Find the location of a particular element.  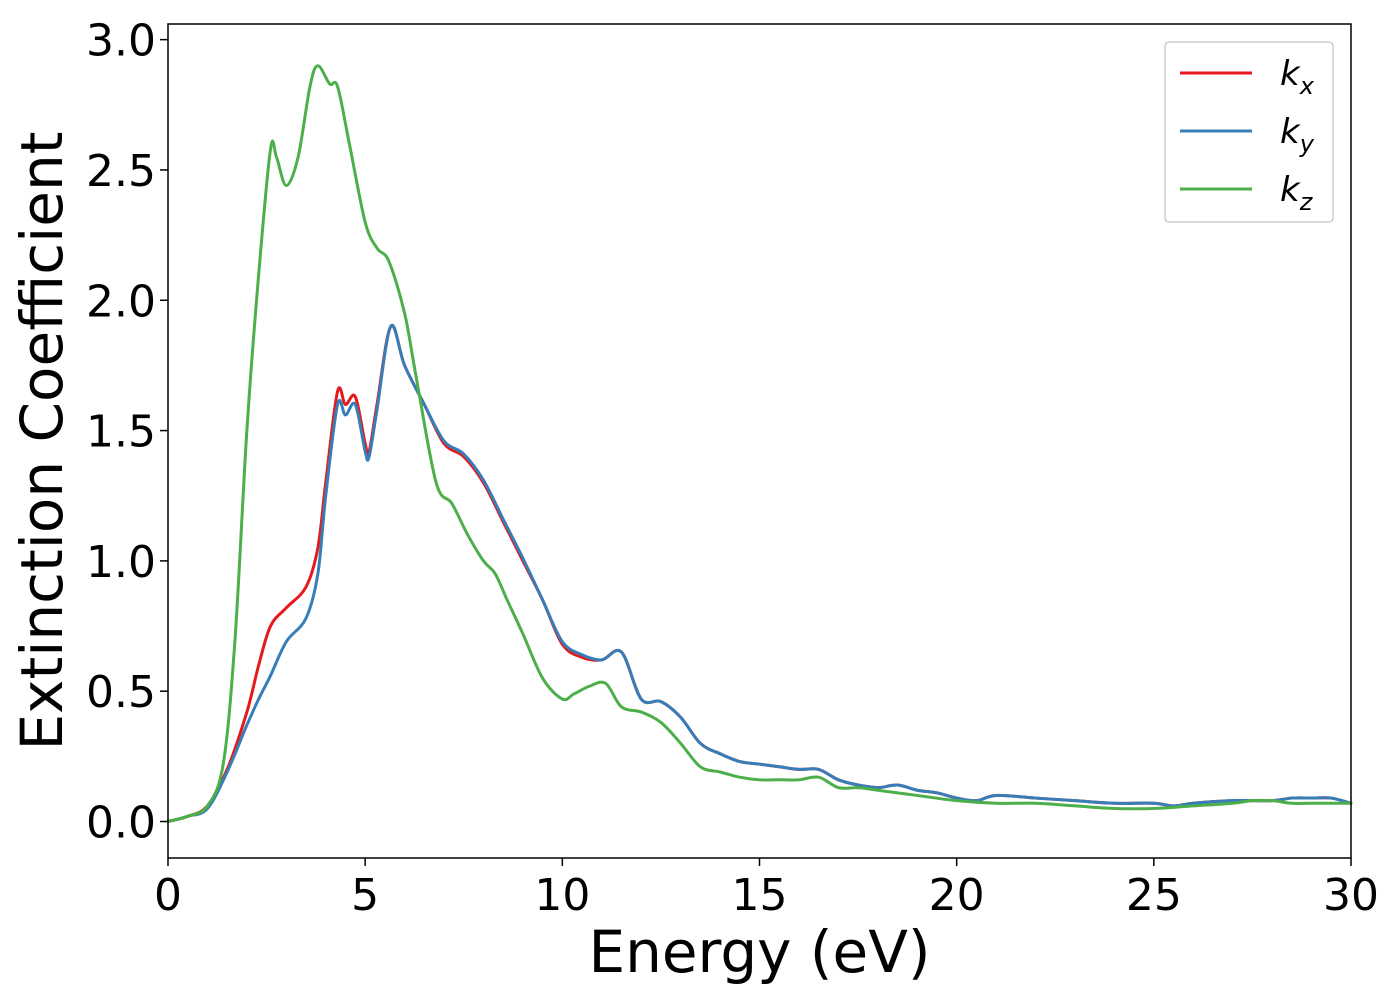

legend-label-y: ky is located at coordinates (1297, 135).